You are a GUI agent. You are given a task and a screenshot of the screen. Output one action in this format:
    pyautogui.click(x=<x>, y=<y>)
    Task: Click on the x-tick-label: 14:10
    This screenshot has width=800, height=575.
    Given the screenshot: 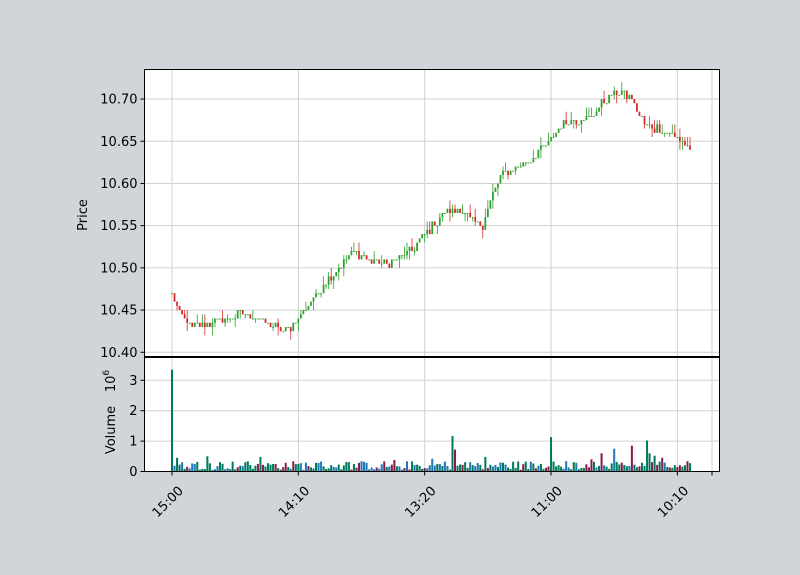 What is the action you would take?
    pyautogui.click(x=294, y=502)
    